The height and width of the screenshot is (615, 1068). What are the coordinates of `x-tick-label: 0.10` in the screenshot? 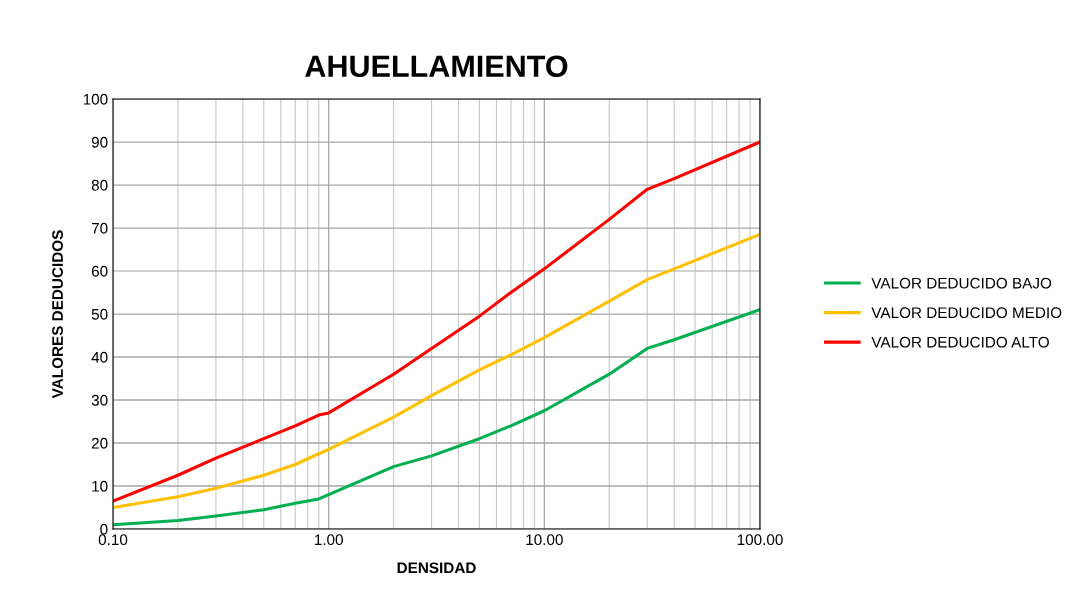 It's located at (113, 540).